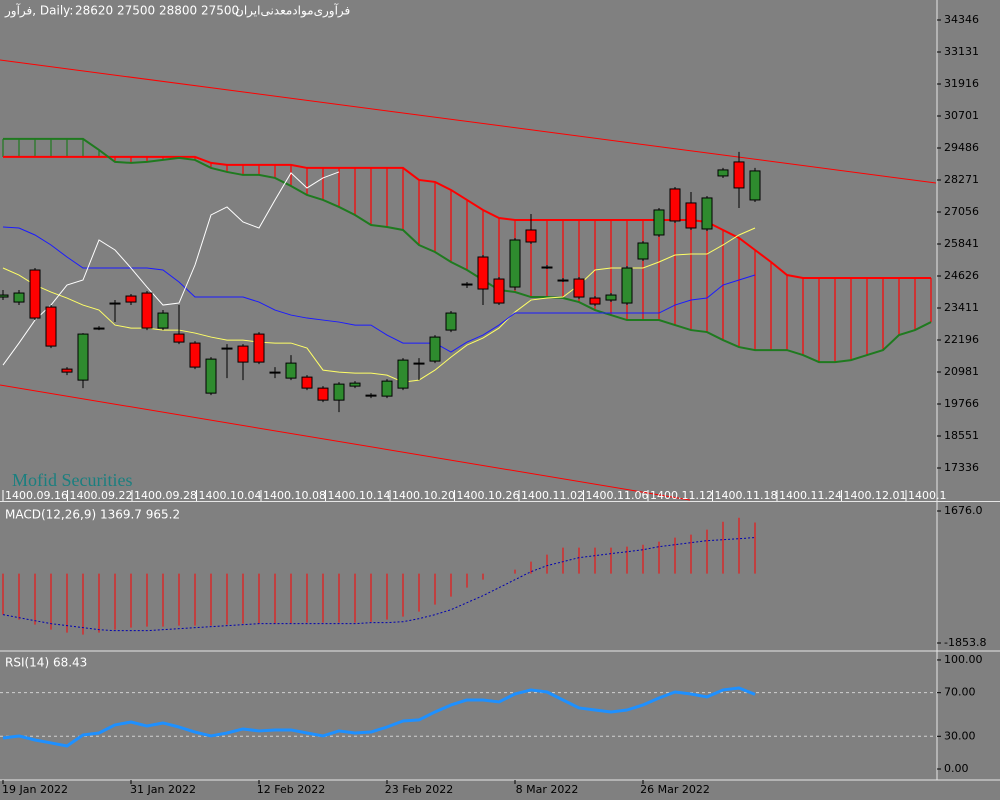  Describe the element at coordinates (961, 147) in the screenshot. I see `y-tick-label: 29486` at that location.